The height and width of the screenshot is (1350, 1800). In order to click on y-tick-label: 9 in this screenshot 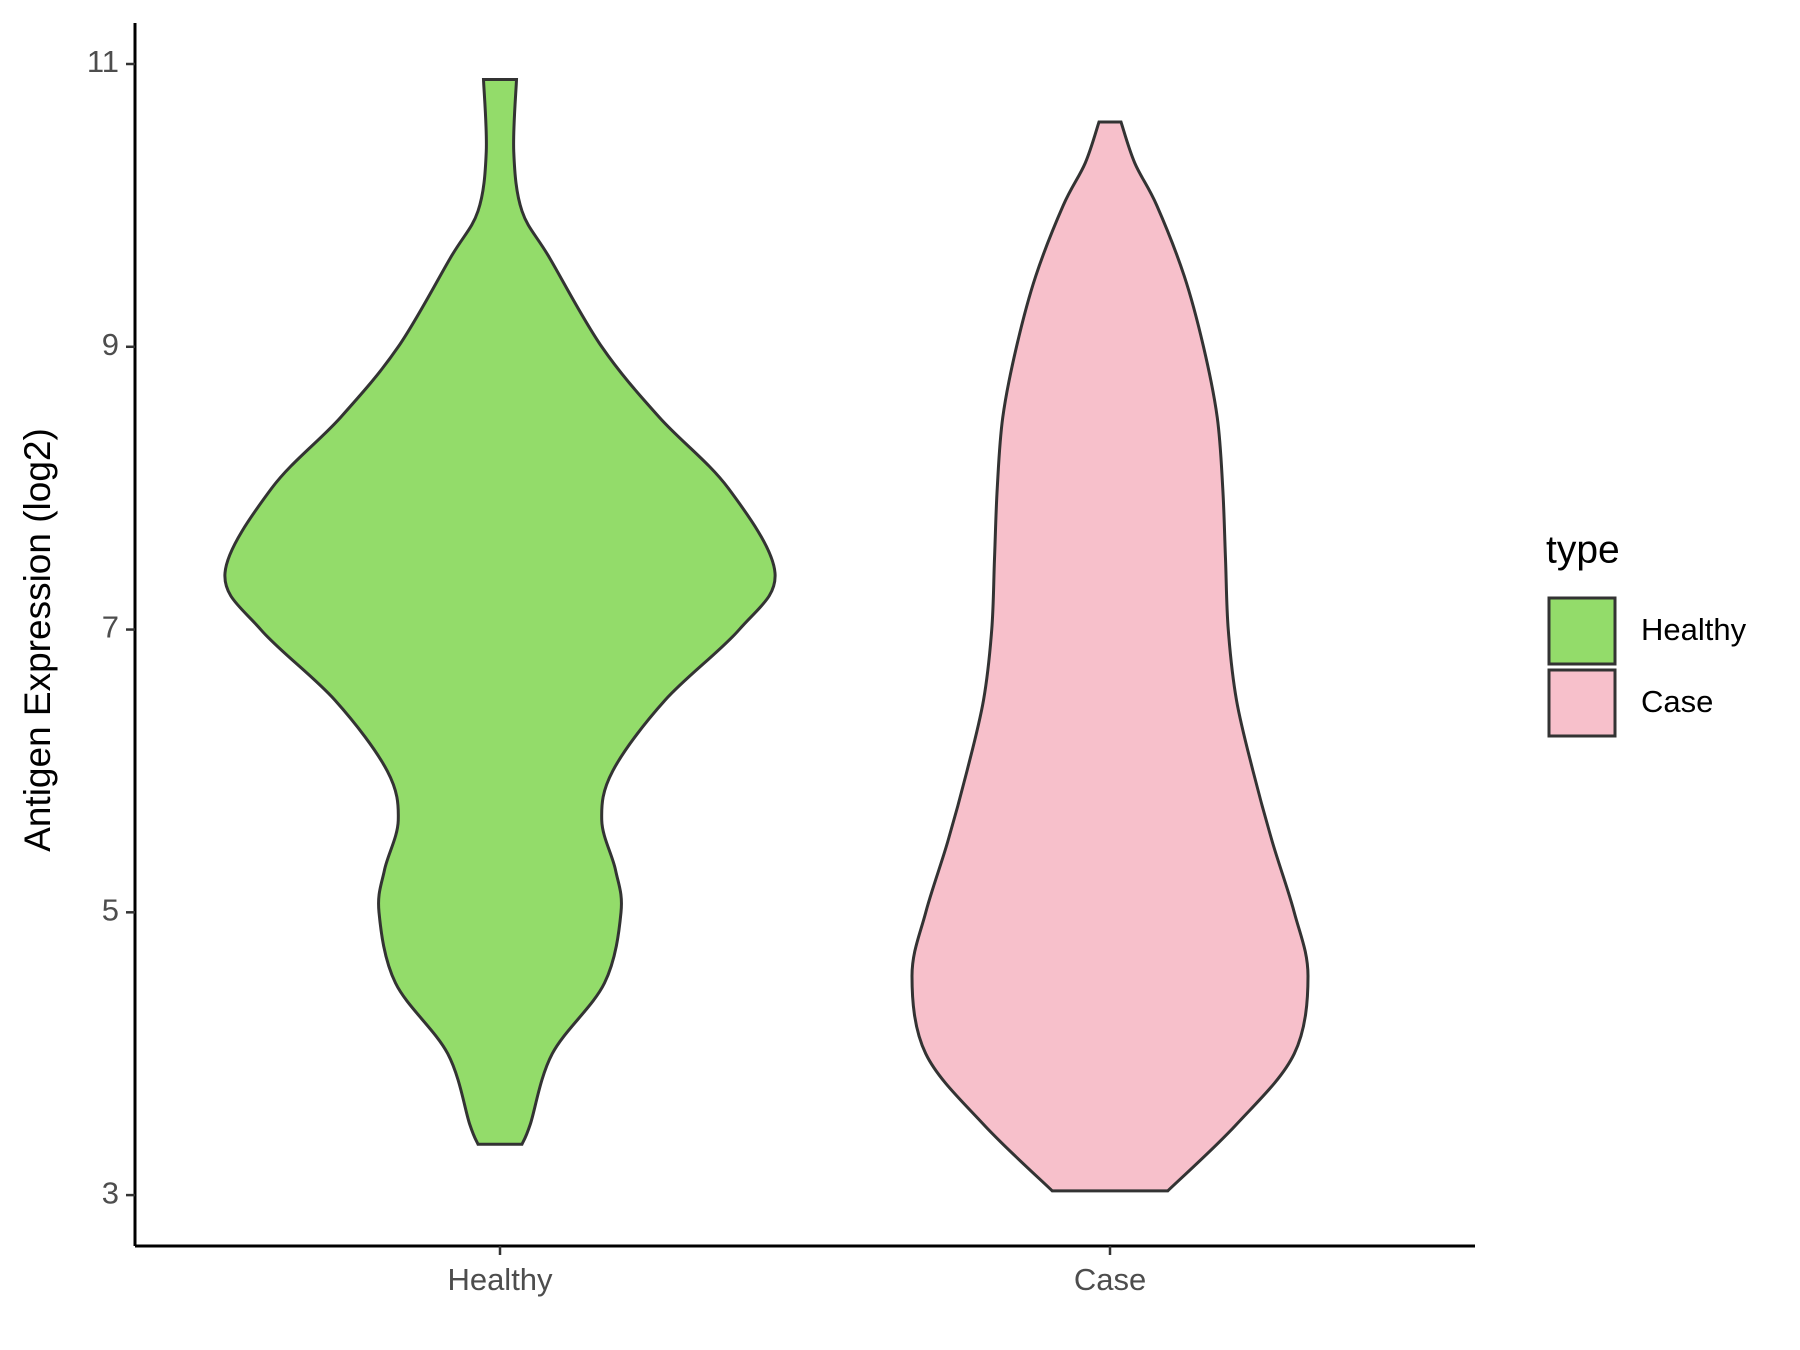, I will do `click(110, 344)`.